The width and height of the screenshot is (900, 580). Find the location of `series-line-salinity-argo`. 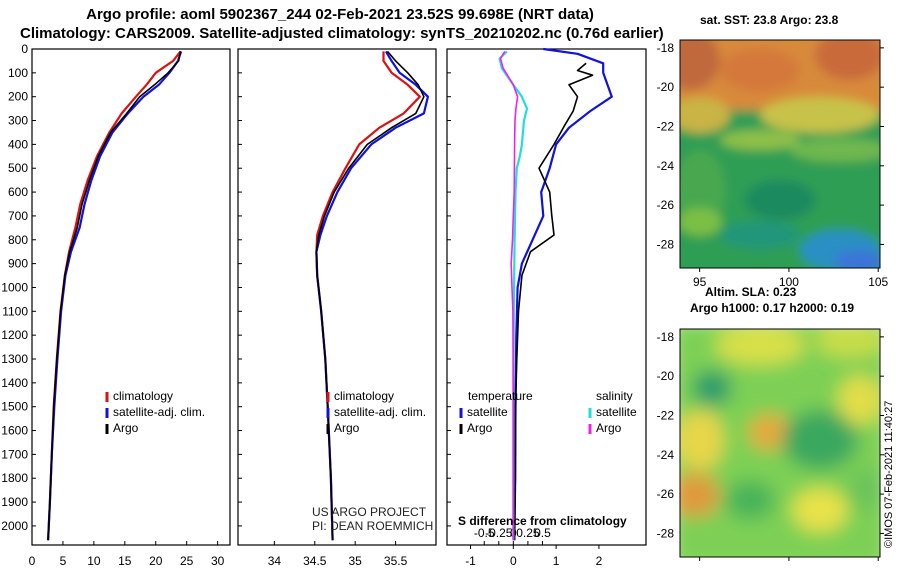

series-line-salinity-argo is located at coordinates (509, 295).